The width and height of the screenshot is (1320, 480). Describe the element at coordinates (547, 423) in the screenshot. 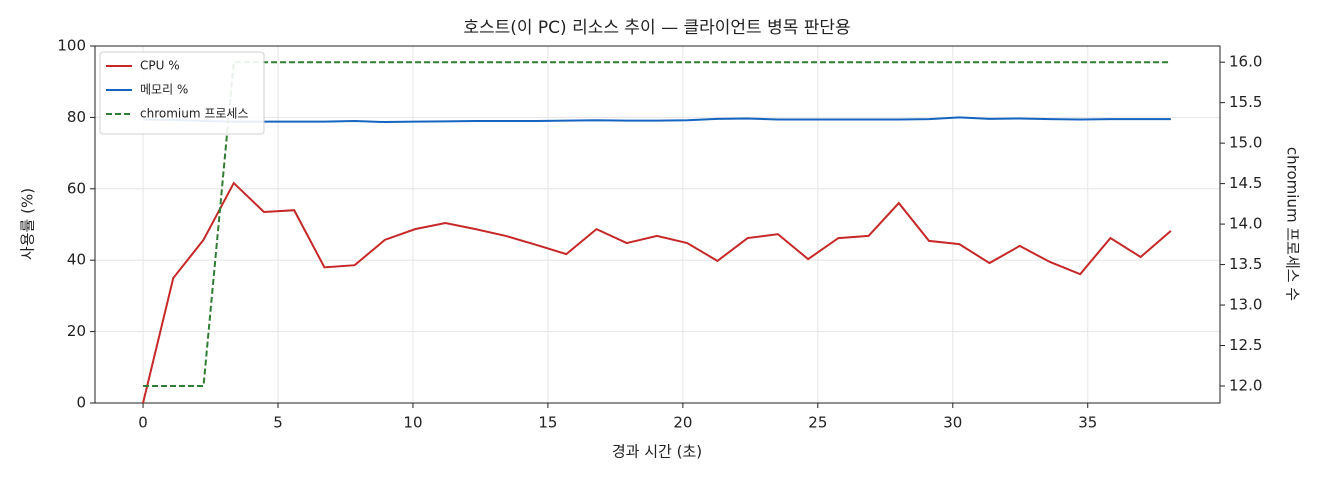

I see `x-tick-label: 15` at that location.